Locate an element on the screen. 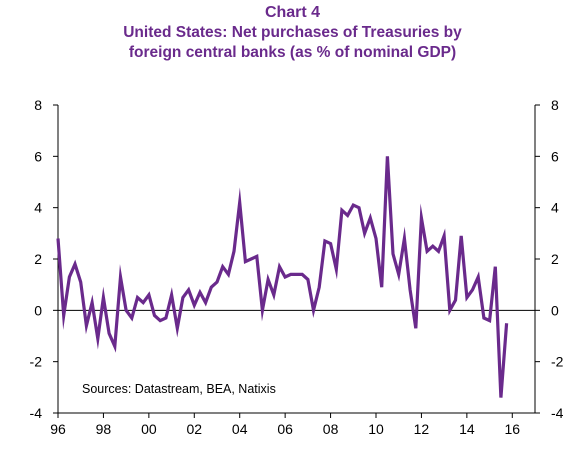 The image size is (585, 453). y-tick-label-left: 0 is located at coordinates (38, 310).